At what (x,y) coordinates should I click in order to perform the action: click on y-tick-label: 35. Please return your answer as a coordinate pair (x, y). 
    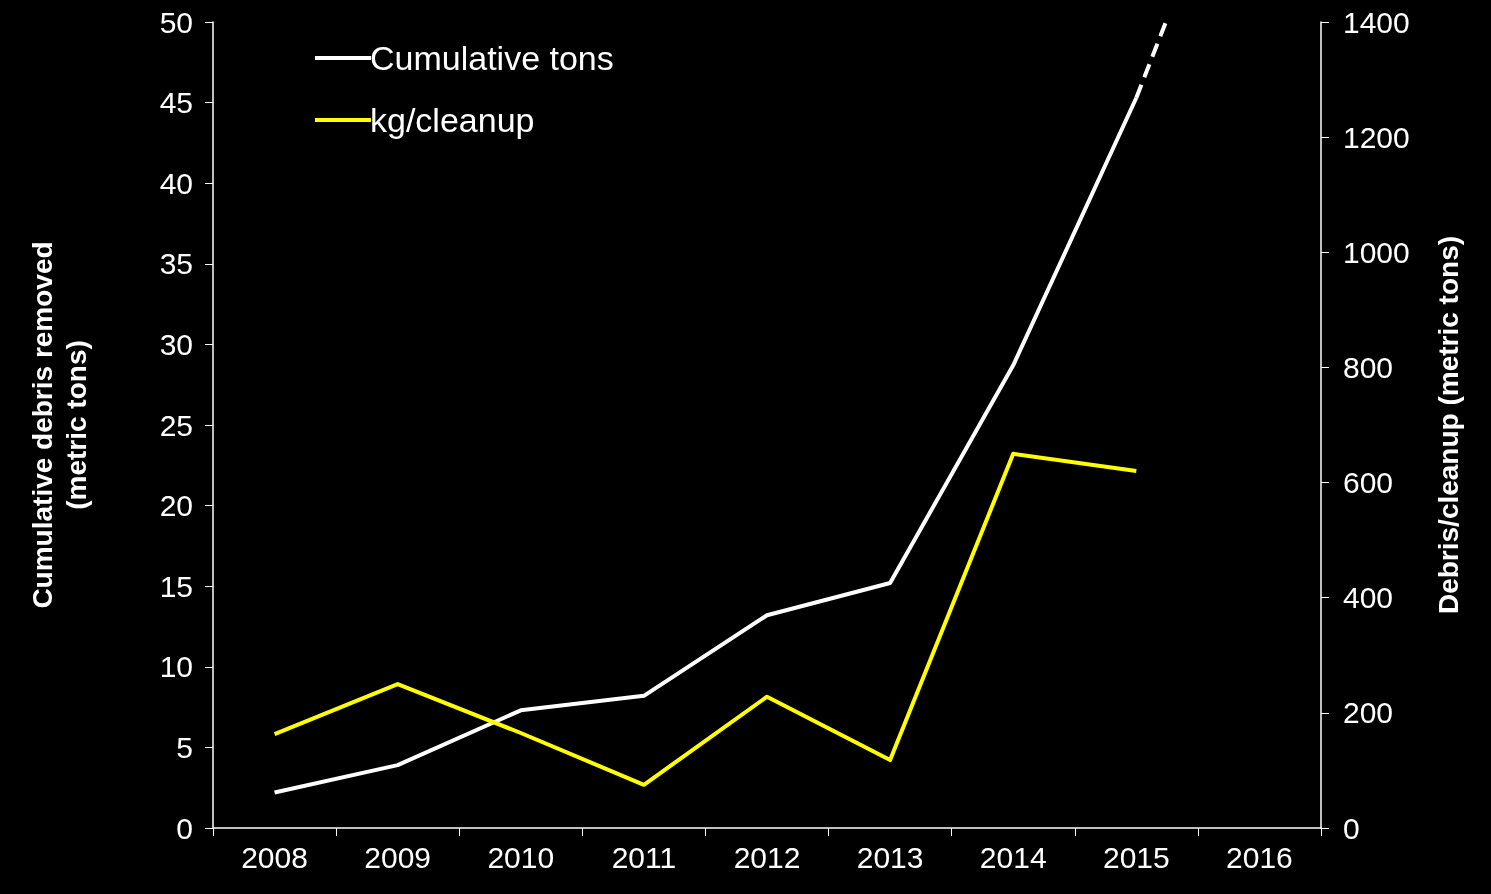
    Looking at the image, I should click on (176, 264).